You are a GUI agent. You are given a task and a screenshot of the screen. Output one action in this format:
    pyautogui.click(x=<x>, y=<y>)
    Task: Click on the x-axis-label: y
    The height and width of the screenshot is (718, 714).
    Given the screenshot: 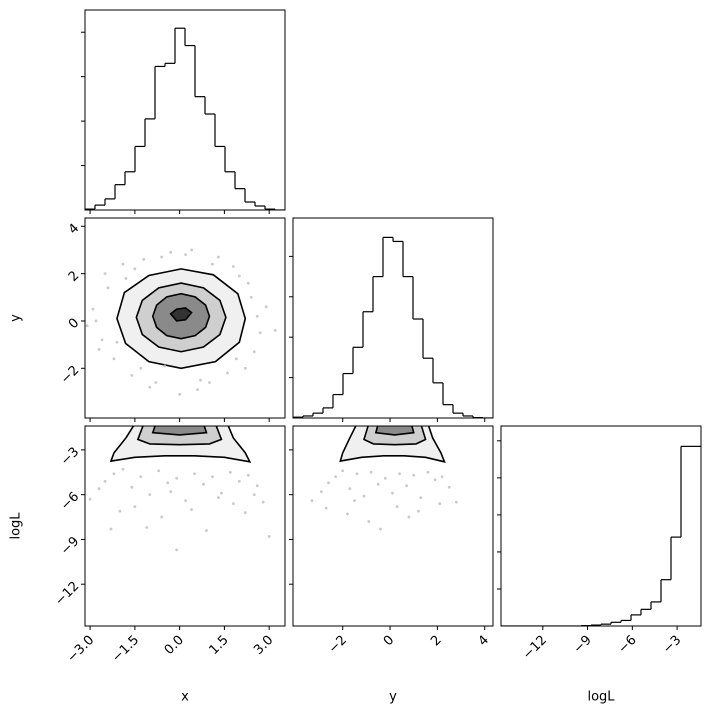 What is the action you would take?
    pyautogui.click(x=393, y=697)
    